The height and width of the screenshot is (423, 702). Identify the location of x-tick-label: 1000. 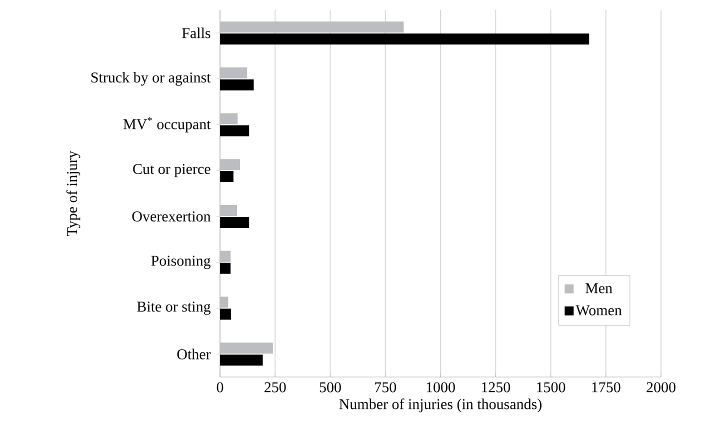
(440, 387).